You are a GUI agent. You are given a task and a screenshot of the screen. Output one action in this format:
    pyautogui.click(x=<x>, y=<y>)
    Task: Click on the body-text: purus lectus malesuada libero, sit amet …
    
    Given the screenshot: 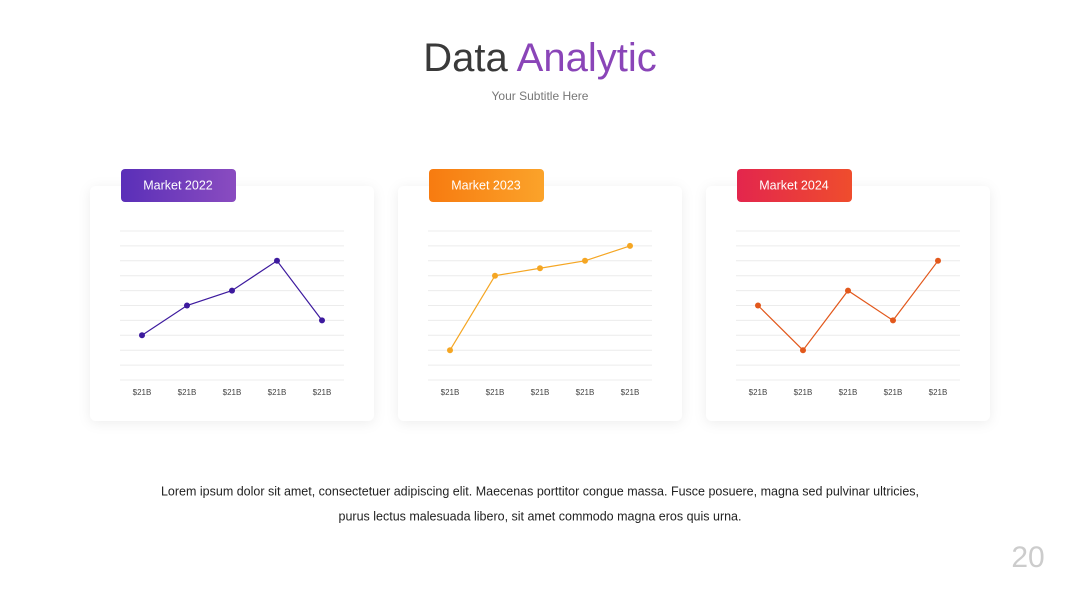 What is the action you would take?
    pyautogui.click(x=540, y=516)
    